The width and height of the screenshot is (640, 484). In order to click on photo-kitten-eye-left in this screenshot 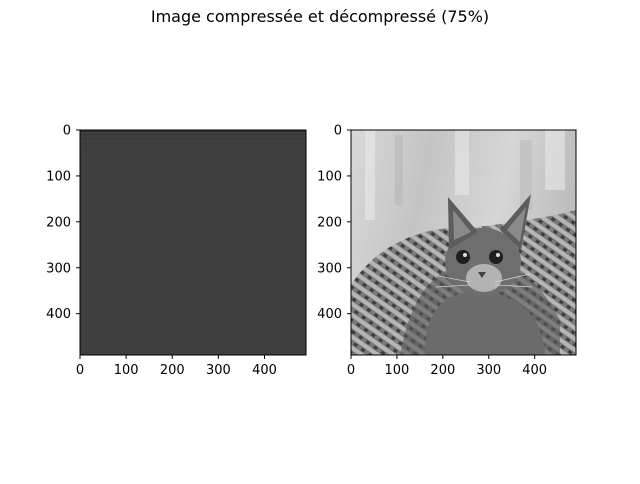, I will do `click(463, 257)`.